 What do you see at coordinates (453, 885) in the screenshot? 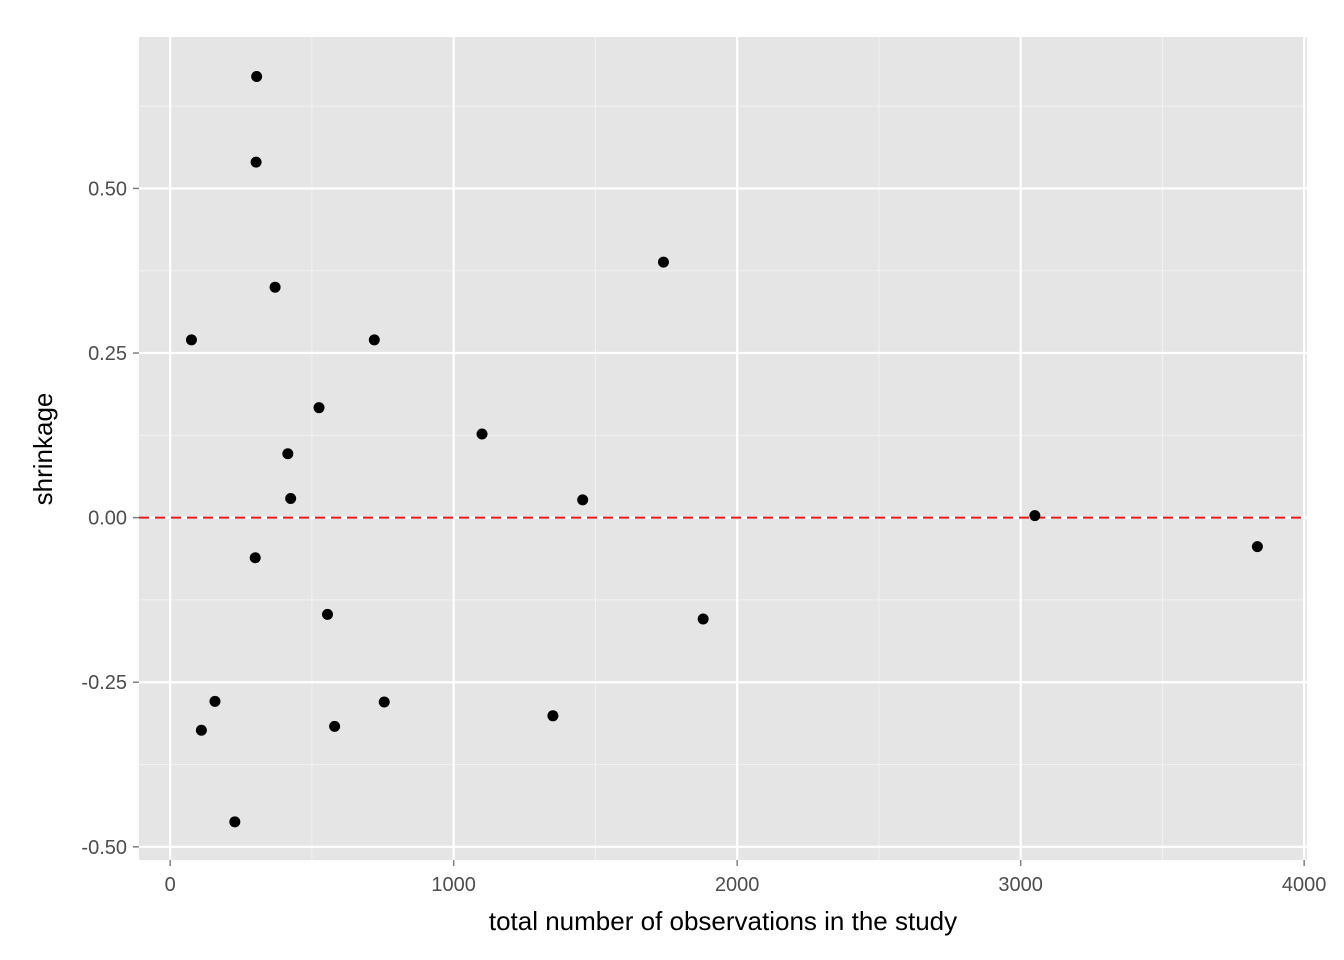
I see `x-tick-label: 1000` at bounding box center [453, 885].